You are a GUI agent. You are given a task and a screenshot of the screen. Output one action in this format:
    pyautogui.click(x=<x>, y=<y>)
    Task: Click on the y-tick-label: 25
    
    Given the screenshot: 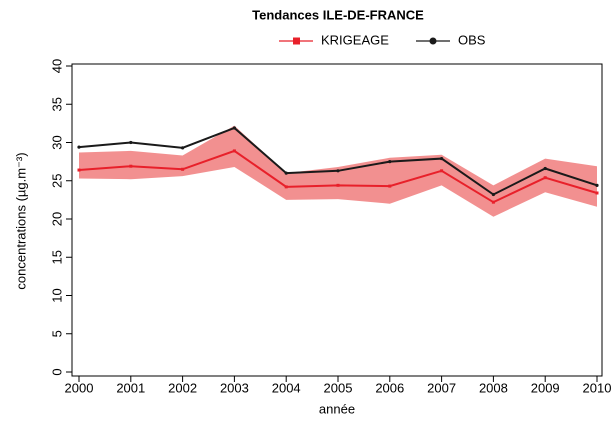 What is the action you would take?
    pyautogui.click(x=56, y=181)
    